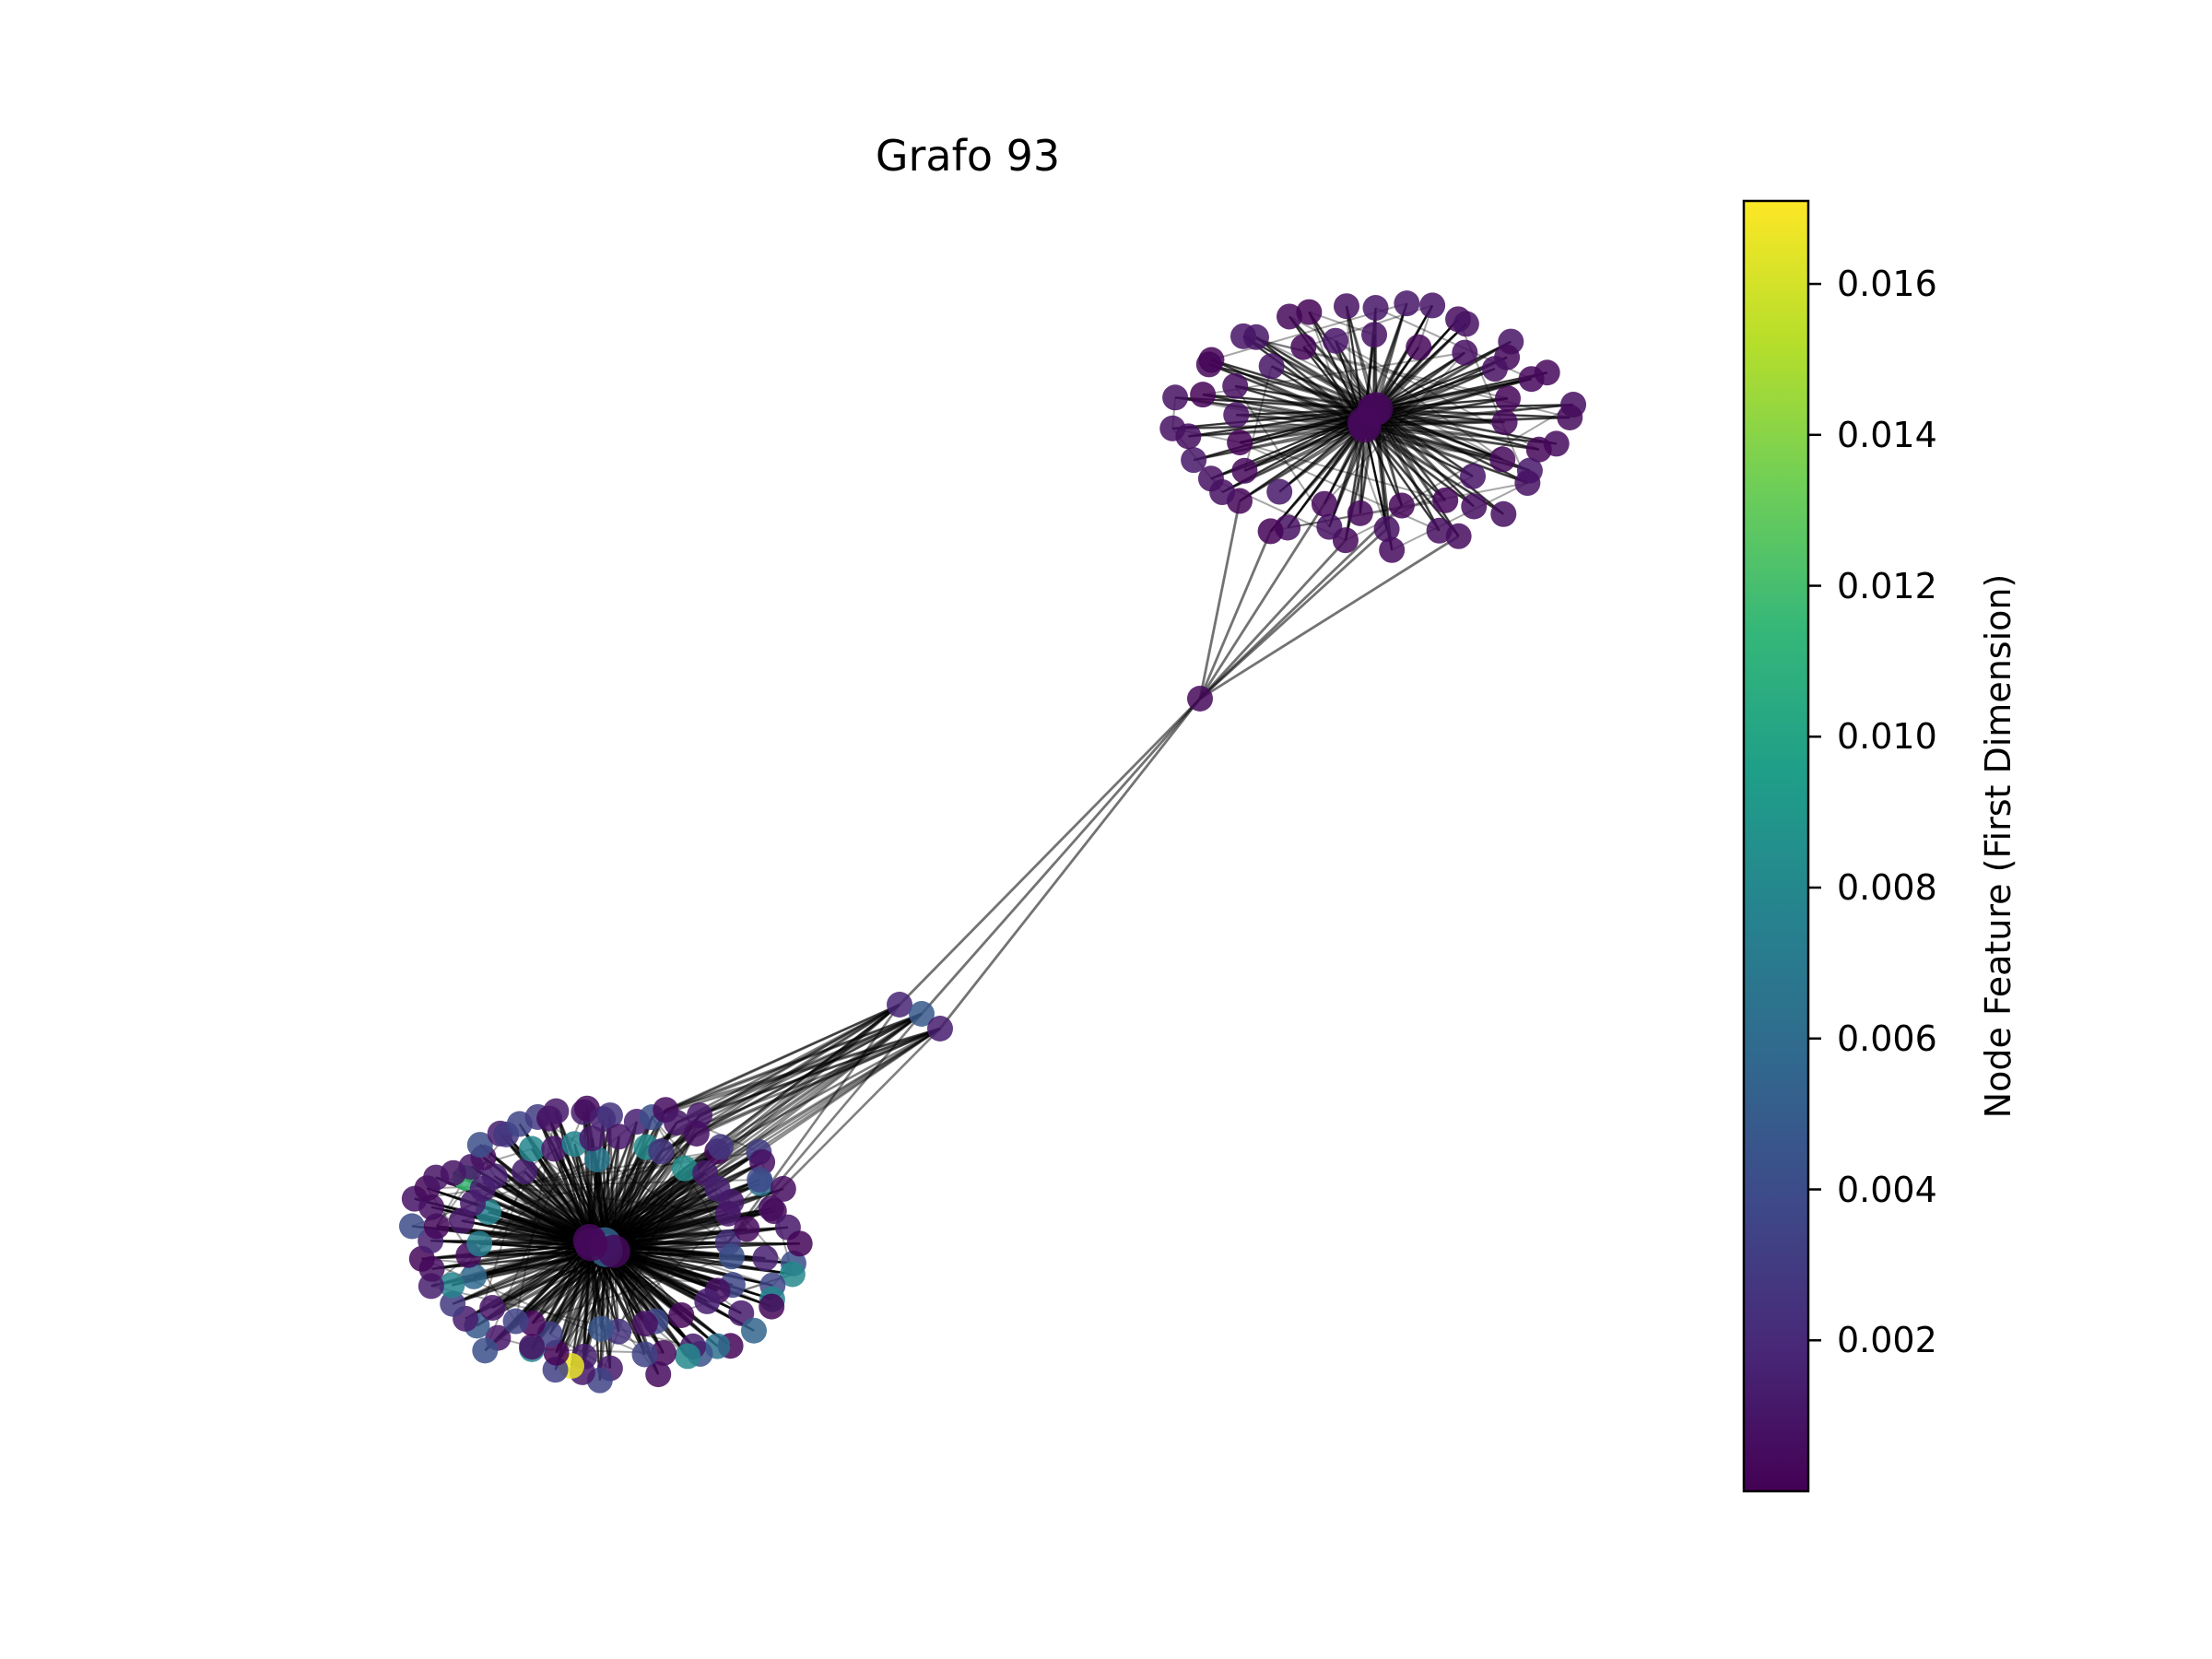 The height and width of the screenshot is (1659, 2212). I want to click on colorbar-tick-label: 0.014, so click(1887, 434).